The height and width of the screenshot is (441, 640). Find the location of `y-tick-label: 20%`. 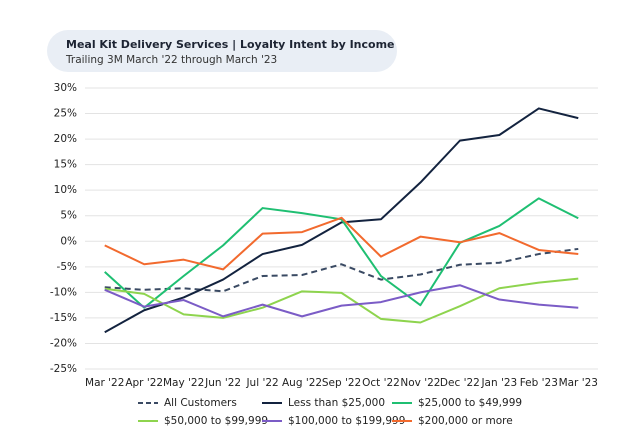

y-tick-label: 20% is located at coordinates (65, 139).